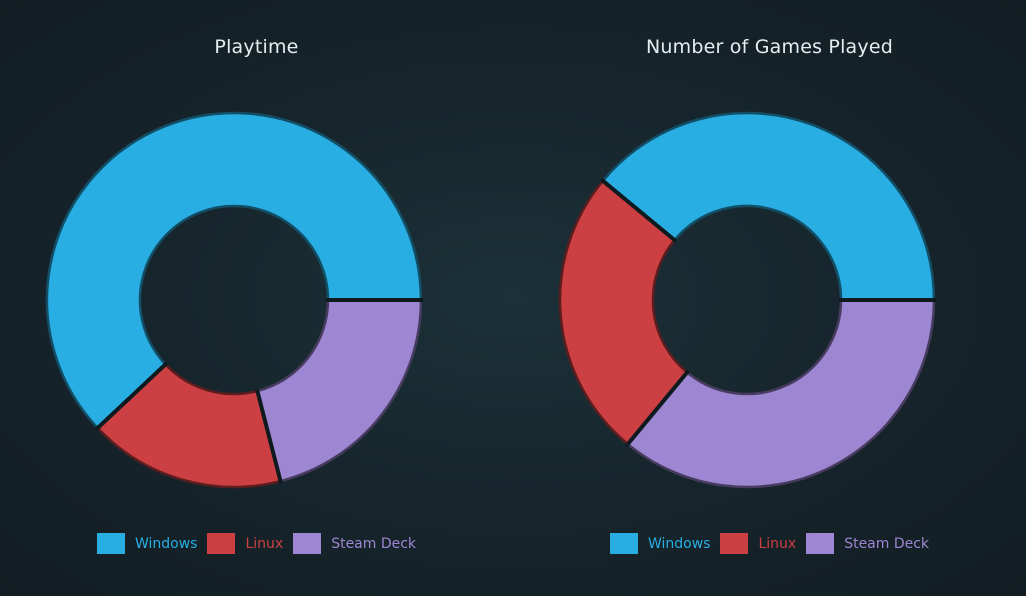 This screenshot has height=596, width=1026. I want to click on playtime-chart-title: Playtime, so click(256, 47).